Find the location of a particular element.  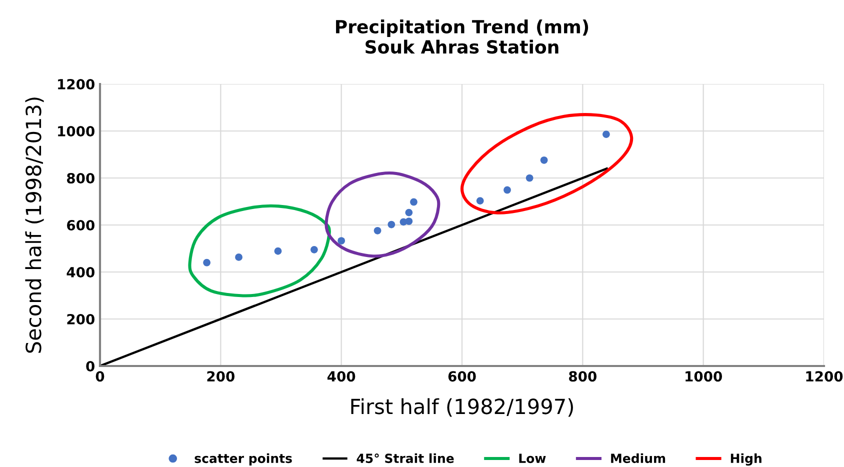

y-tick-label: 1000 is located at coordinates (76, 131).